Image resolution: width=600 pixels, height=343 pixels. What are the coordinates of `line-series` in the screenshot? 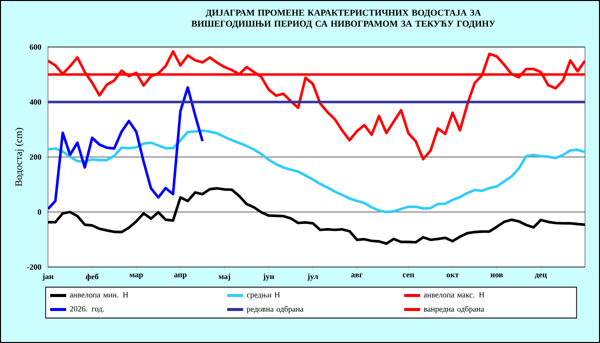 It's located at (126, 148).